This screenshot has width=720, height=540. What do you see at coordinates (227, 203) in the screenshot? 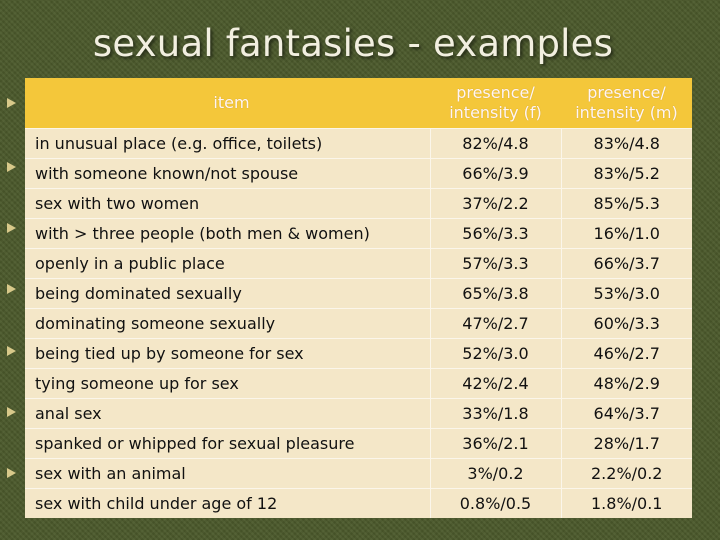
I see `row-item: sex with two women` at bounding box center [227, 203].